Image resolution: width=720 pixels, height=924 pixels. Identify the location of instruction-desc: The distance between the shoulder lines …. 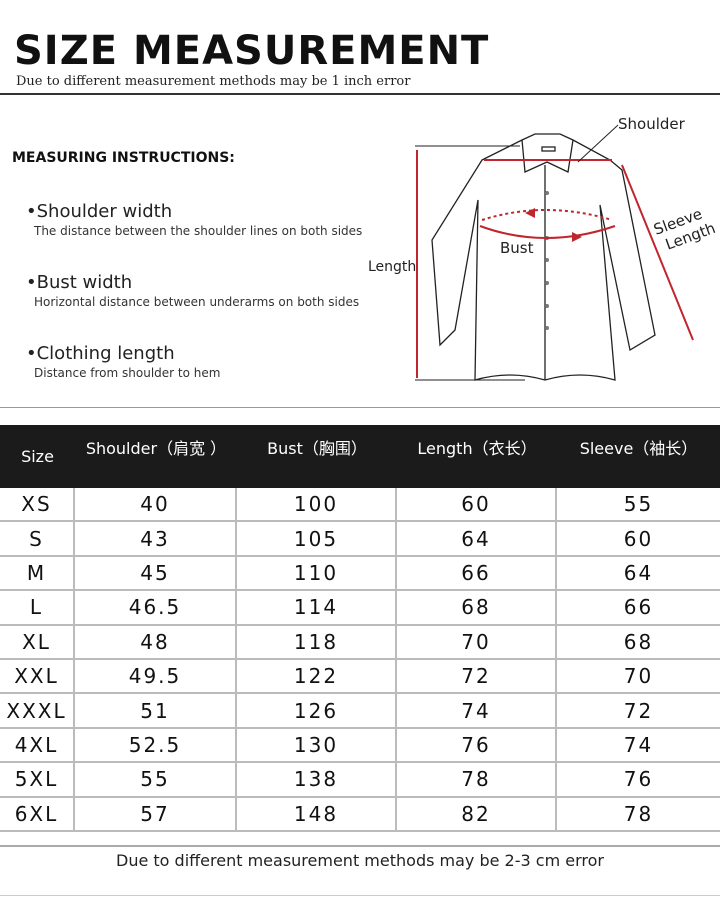
(198, 231).